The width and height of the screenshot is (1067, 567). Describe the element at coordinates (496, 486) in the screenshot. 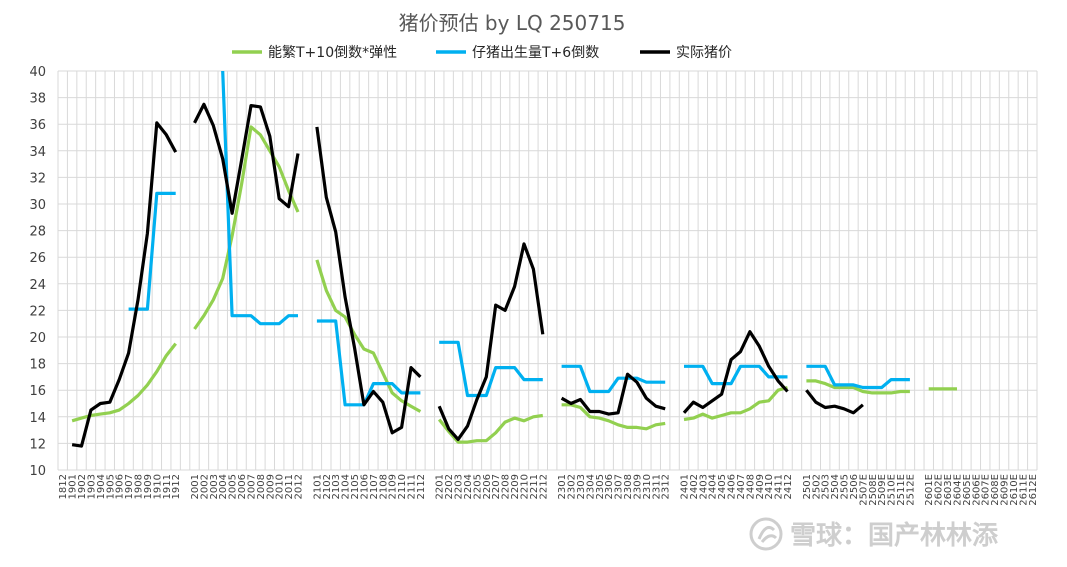

I see `x-tick-label: 2207` at that location.